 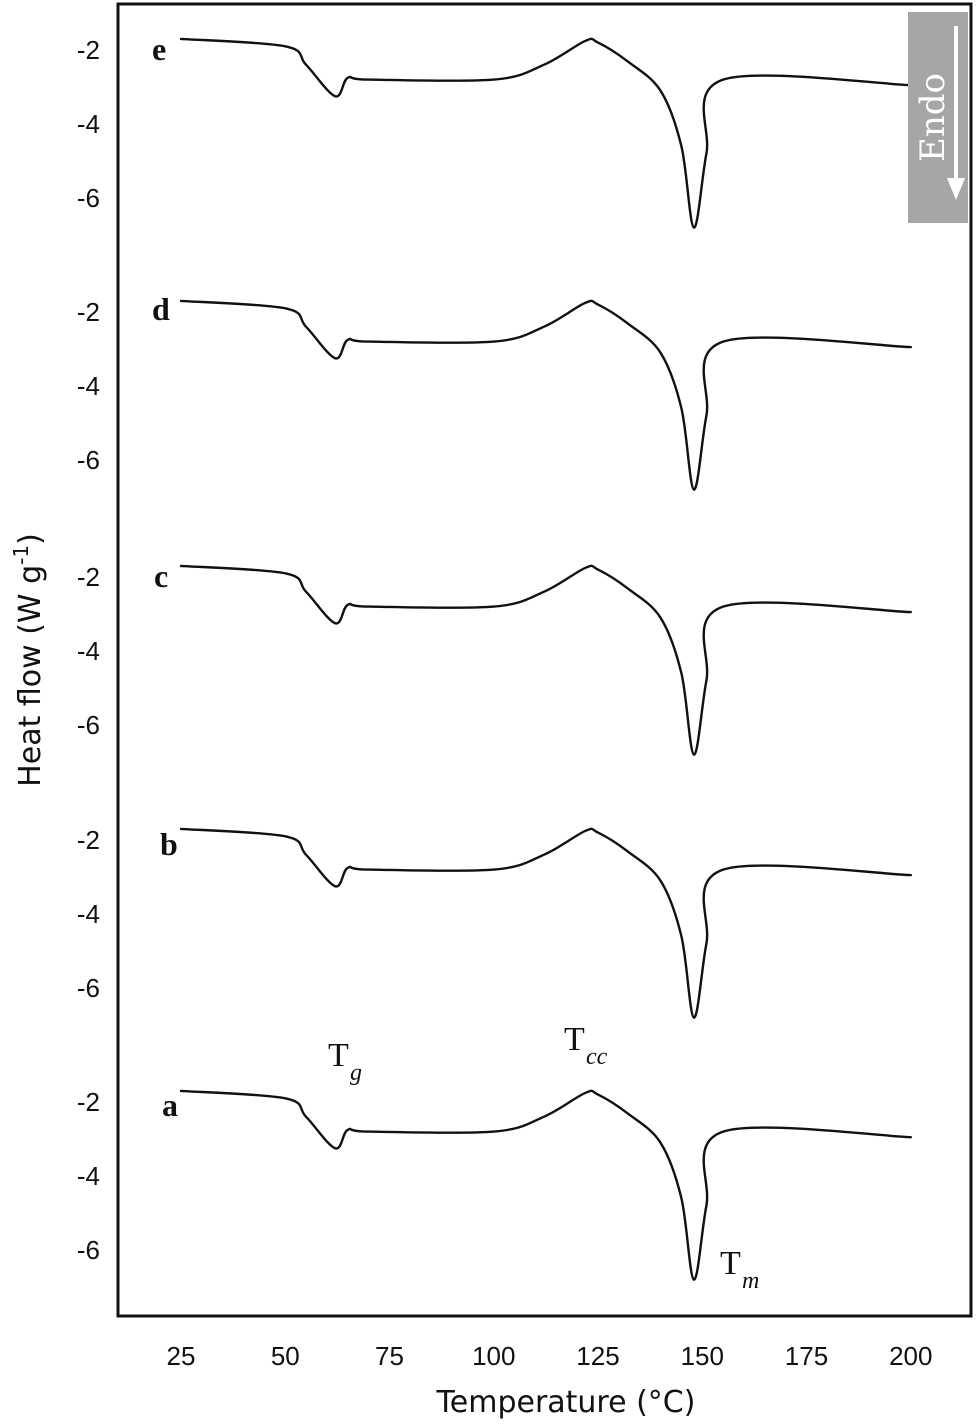 What do you see at coordinates (574, 1039) in the screenshot?
I see `tcc-annotation-main: T` at bounding box center [574, 1039].